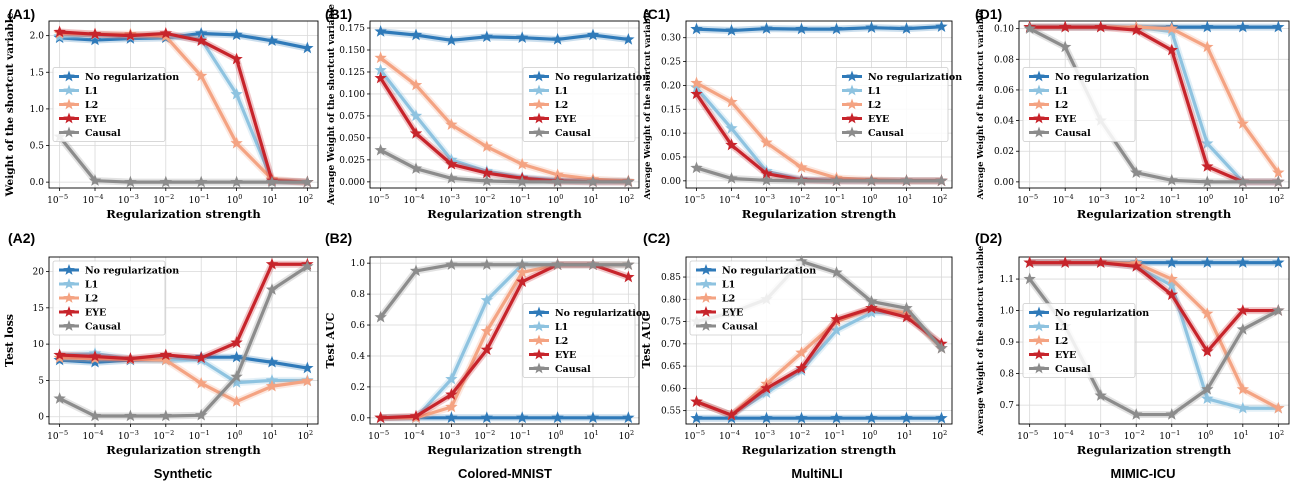 This screenshot has height=482, width=1291. What do you see at coordinates (1007, 343) in the screenshot?
I see `y-tick-label: 0.9` at bounding box center [1007, 343].